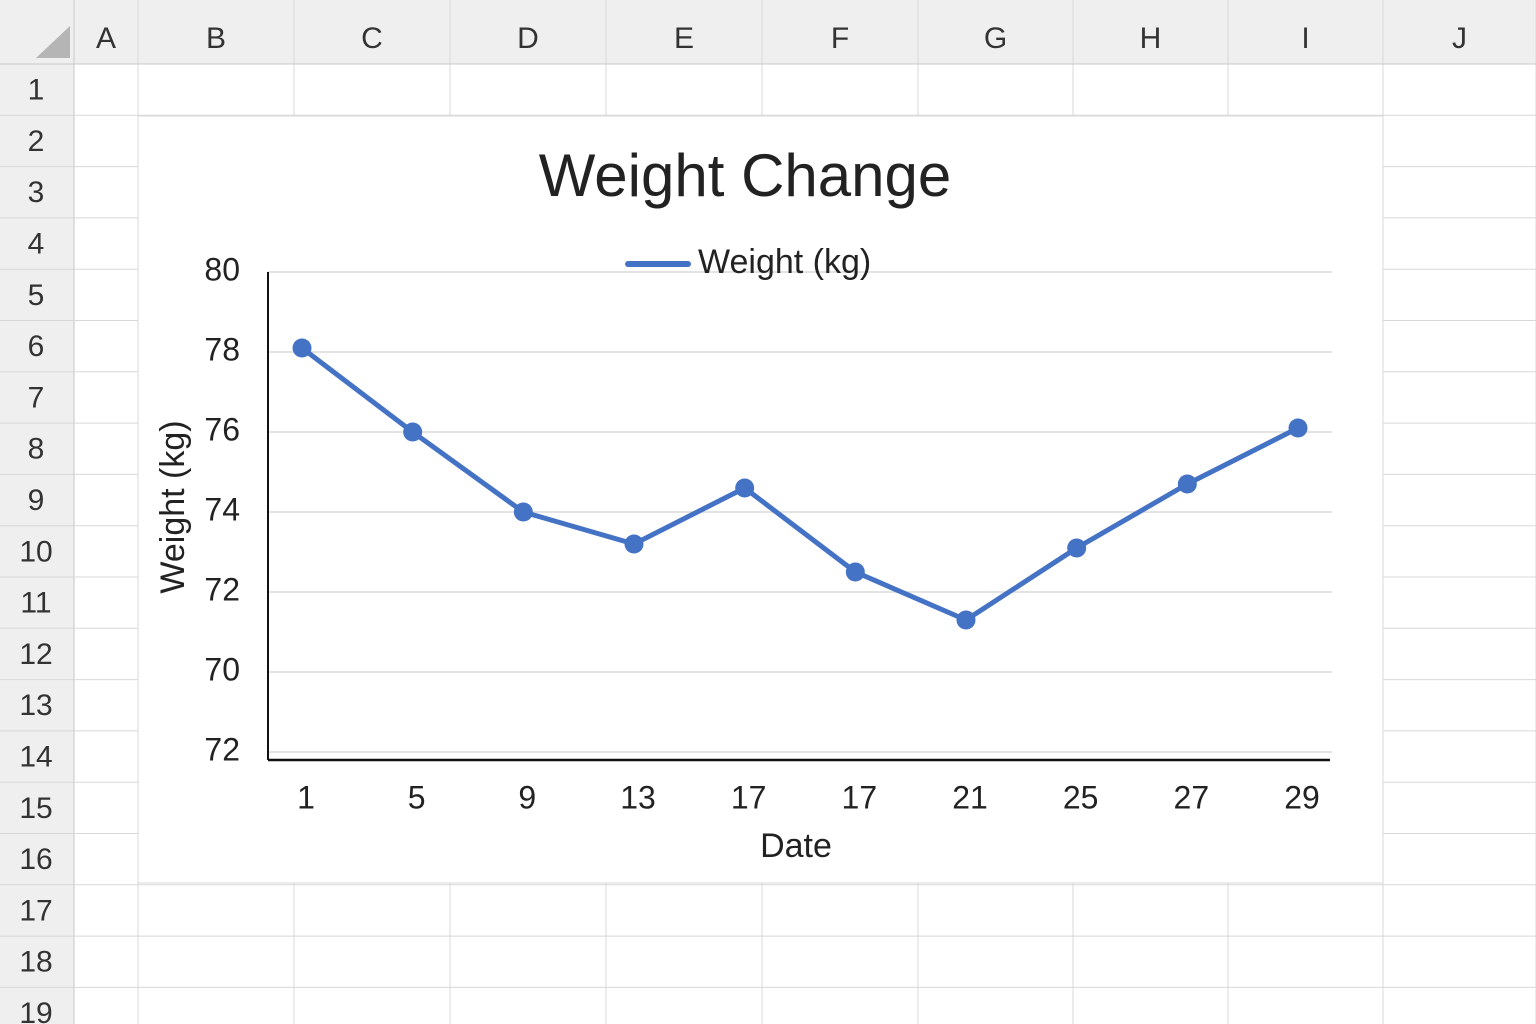  What do you see at coordinates (1192, 797) in the screenshot?
I see `x-tick-label: 27` at bounding box center [1192, 797].